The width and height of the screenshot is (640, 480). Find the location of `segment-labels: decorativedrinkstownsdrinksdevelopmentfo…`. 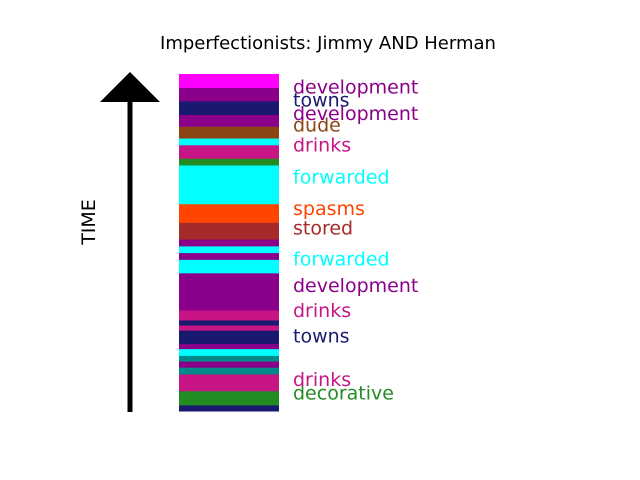

segment-labels: decorativedrinkstownsdrinksdevelopmentfo… is located at coordinates (355, 241).